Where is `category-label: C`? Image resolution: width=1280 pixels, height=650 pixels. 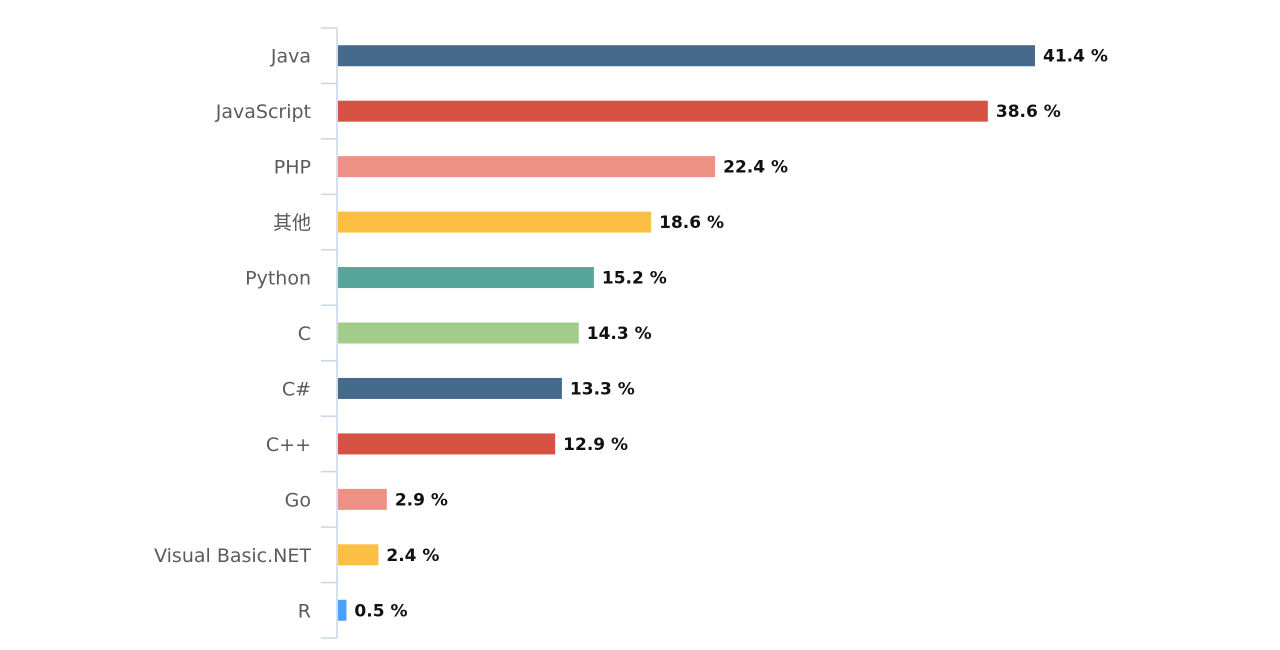
category-label: C is located at coordinates (304, 334).